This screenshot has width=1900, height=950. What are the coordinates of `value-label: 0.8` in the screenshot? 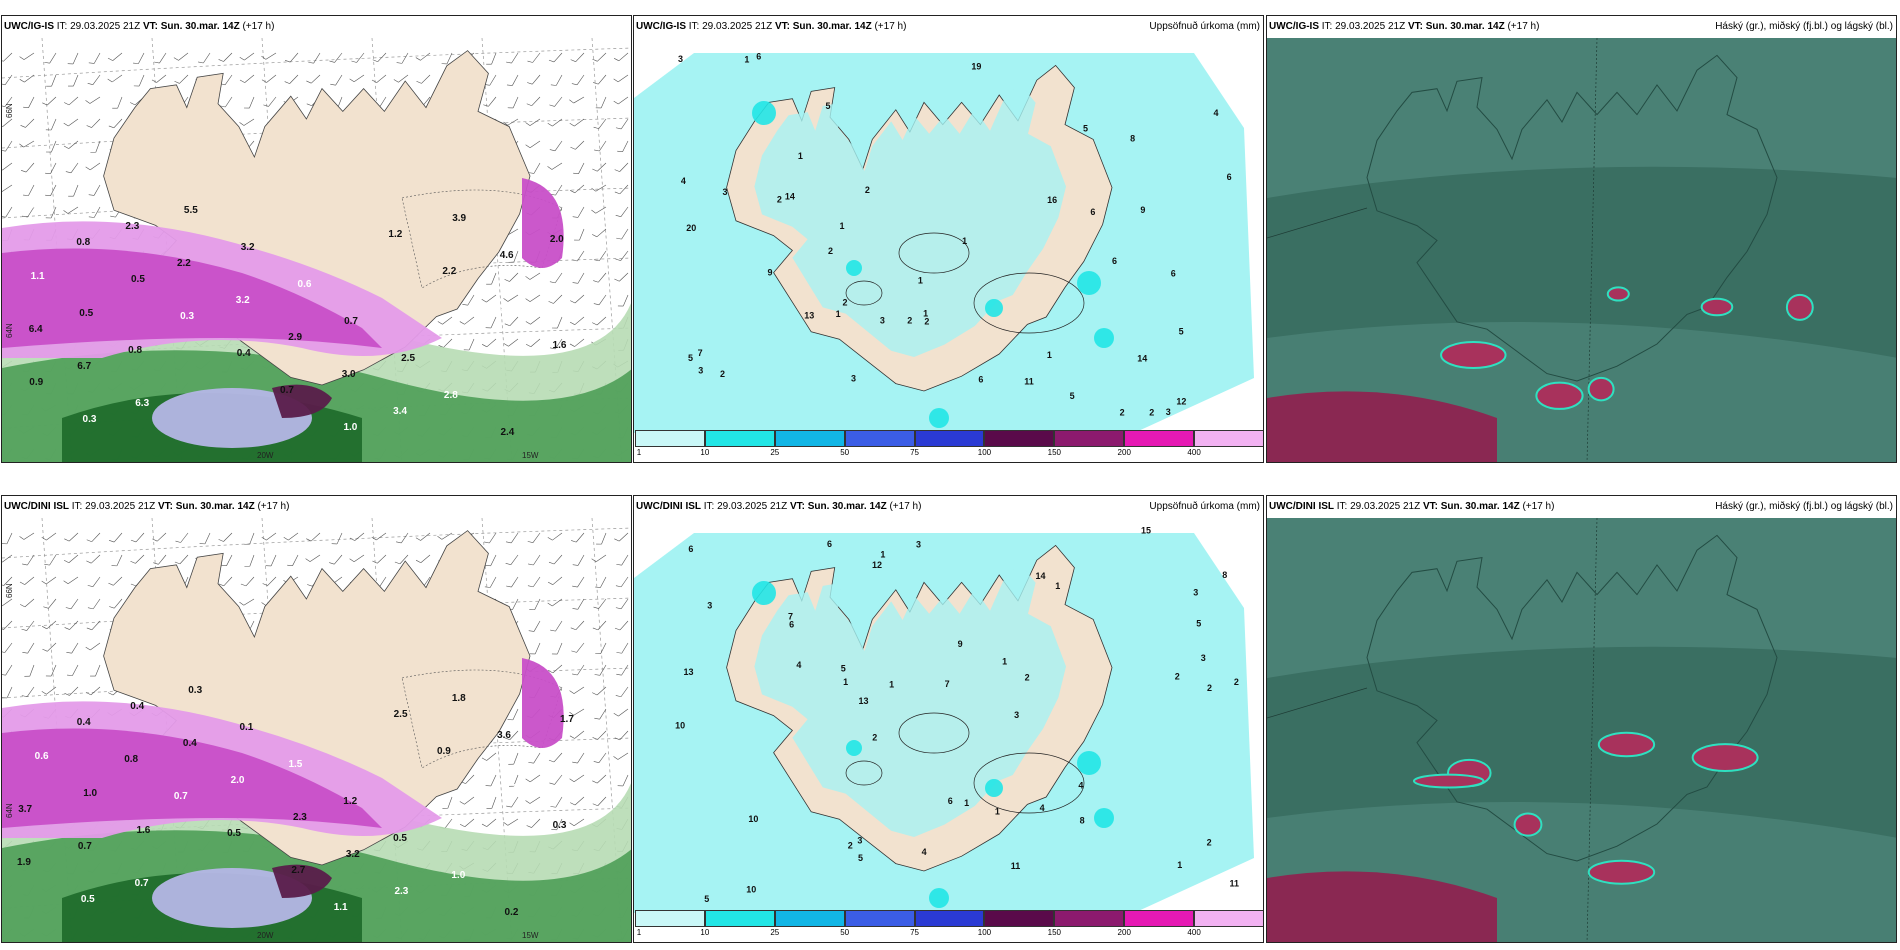 It's located at (135, 350).